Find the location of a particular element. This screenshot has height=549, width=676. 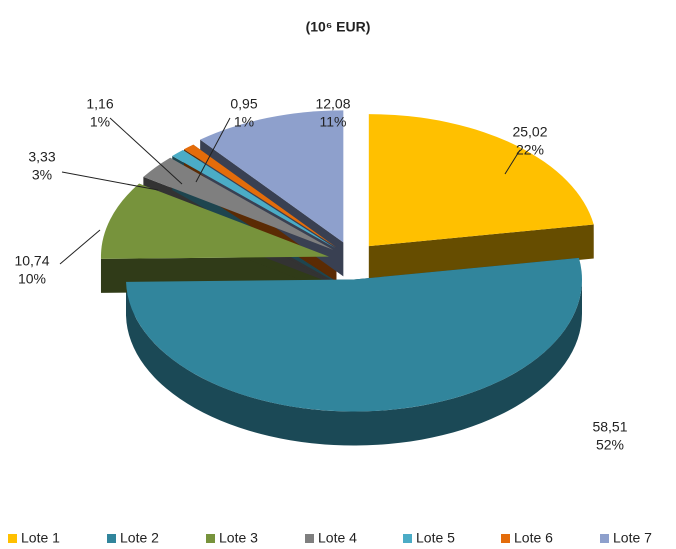

percent-label: 10% is located at coordinates (32, 279).